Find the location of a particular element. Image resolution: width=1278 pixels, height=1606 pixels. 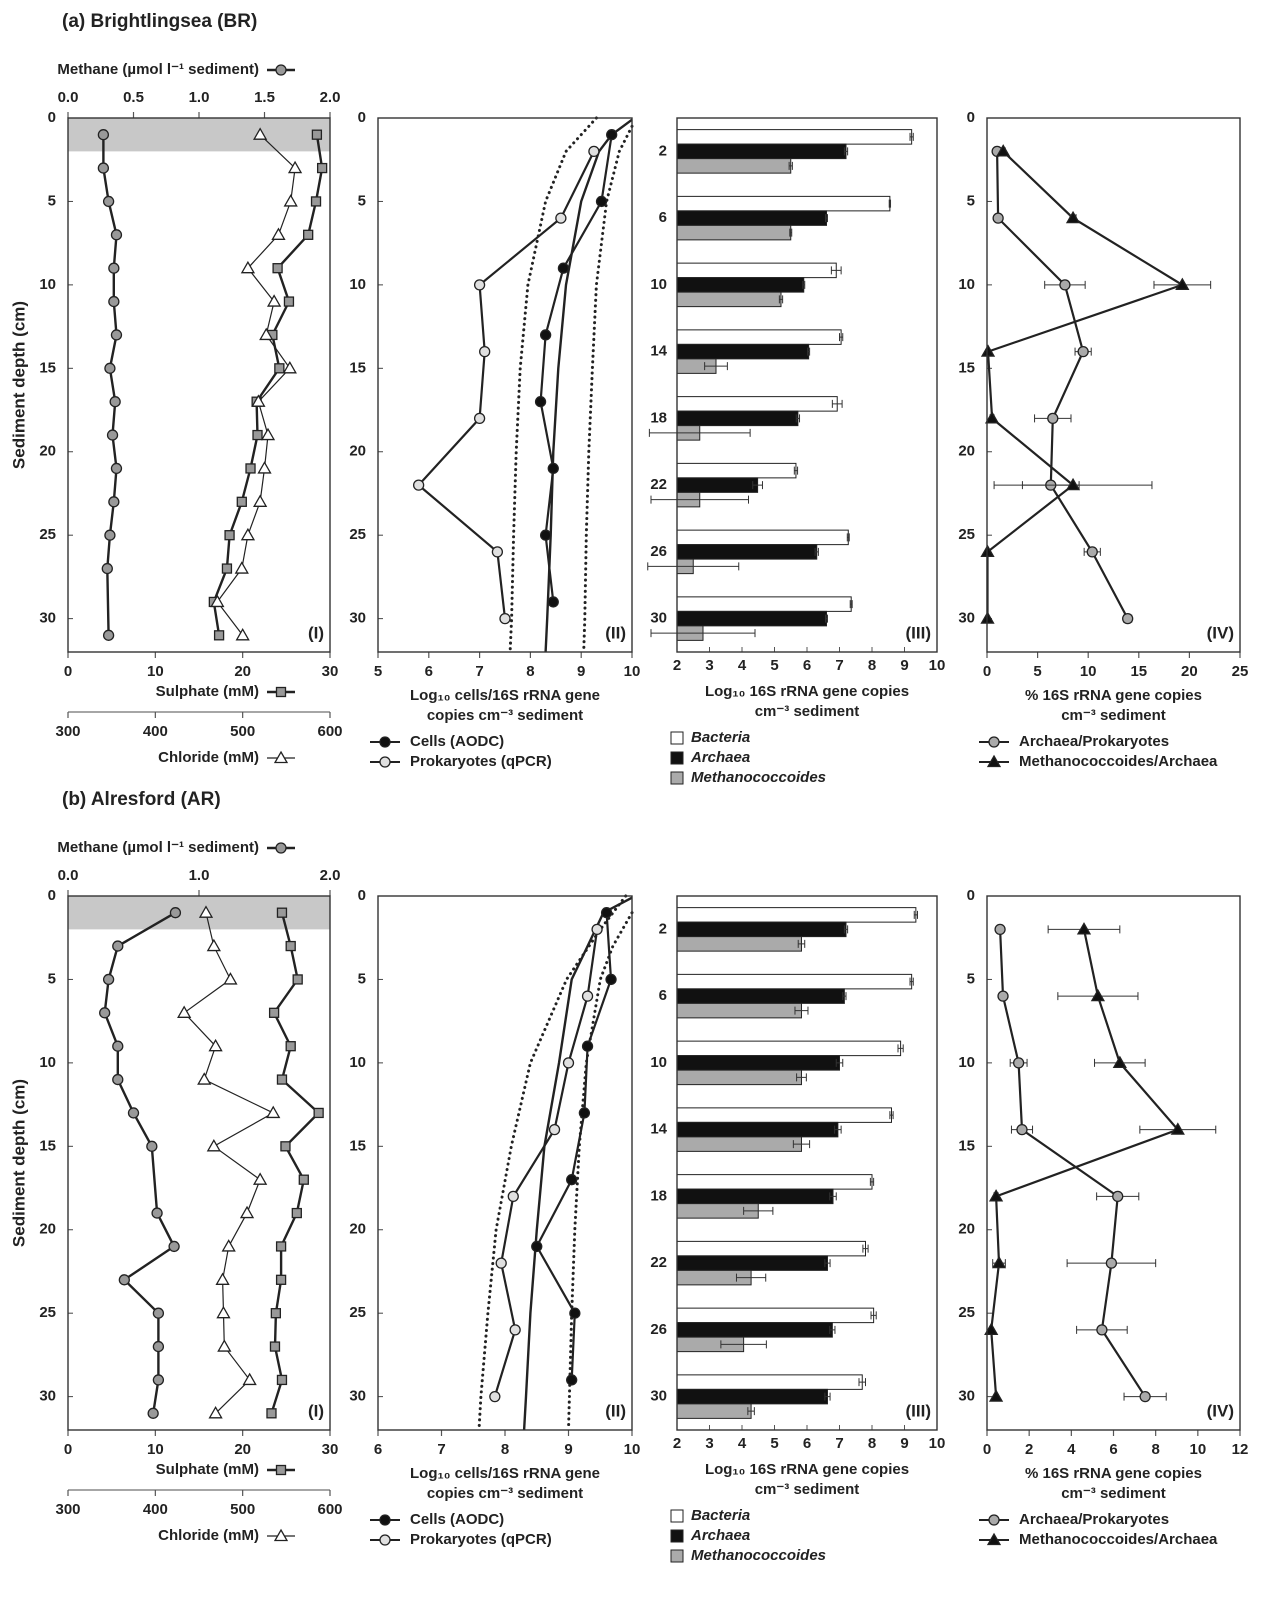

x-tick-label: 1.5 is located at coordinates (264, 97).